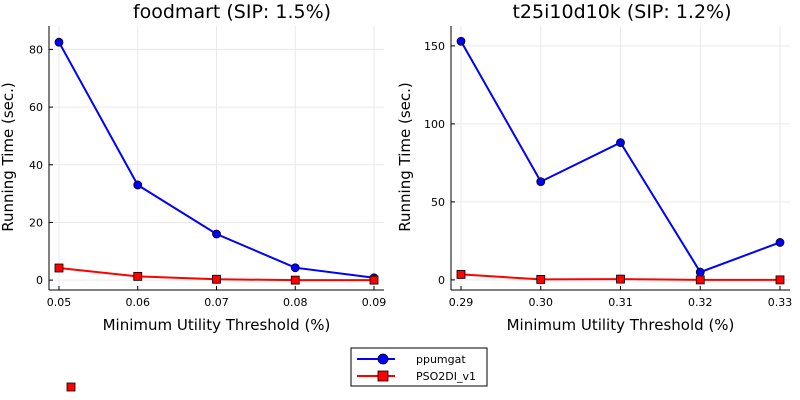 The image size is (800, 400). I want to click on stray-square-marker, so click(71, 387).